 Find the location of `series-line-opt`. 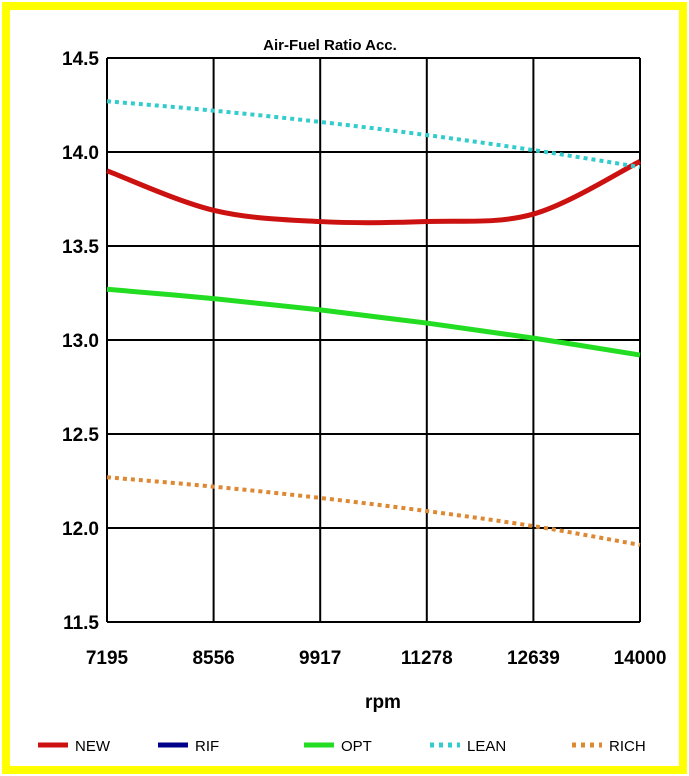

series-line-opt is located at coordinates (373, 322).